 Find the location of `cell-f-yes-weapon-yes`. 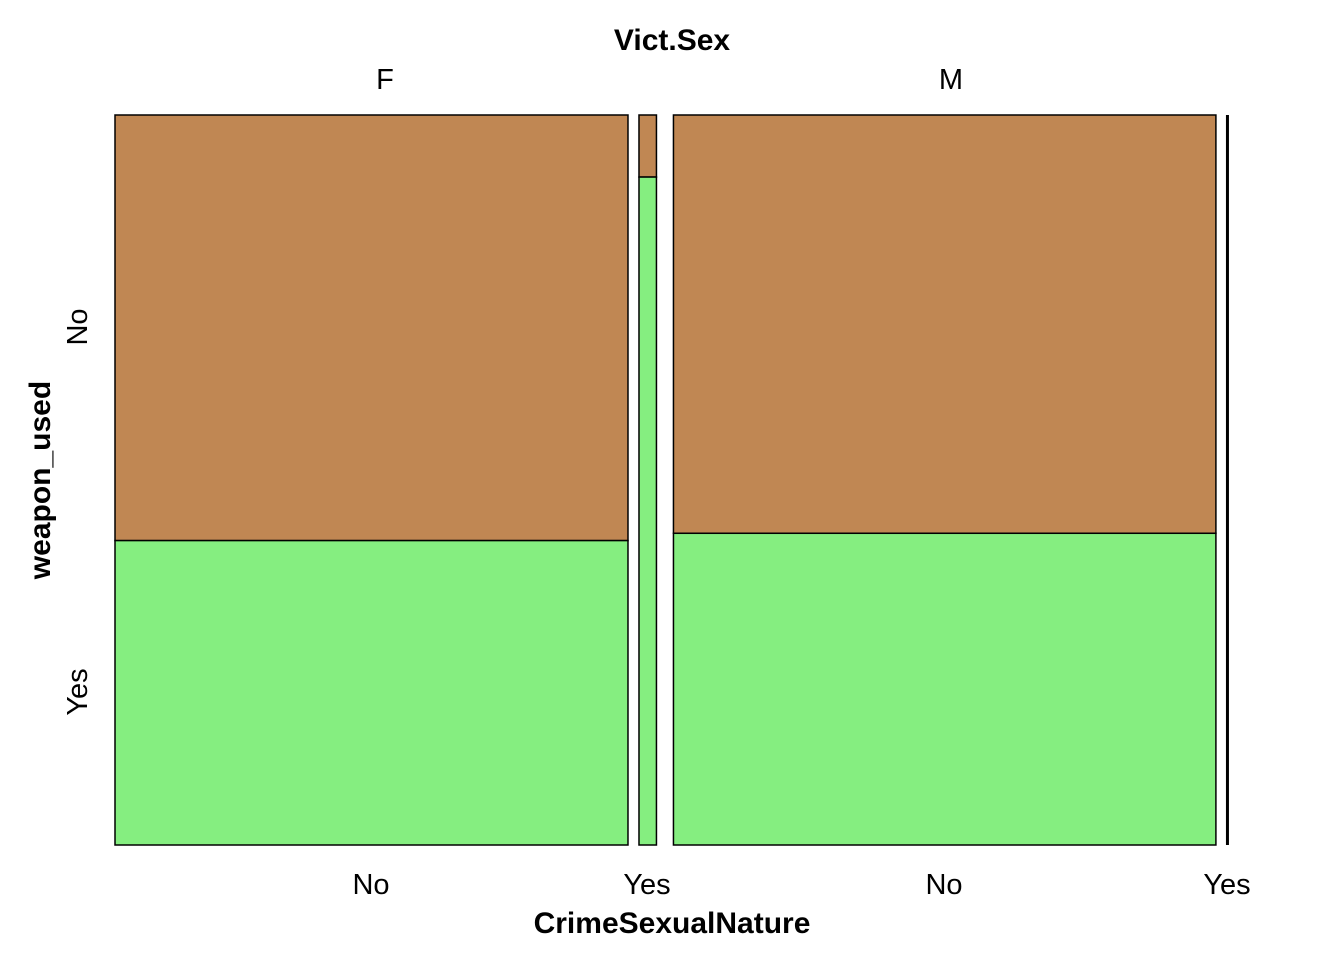

cell-f-yes-weapon-yes is located at coordinates (648, 511).